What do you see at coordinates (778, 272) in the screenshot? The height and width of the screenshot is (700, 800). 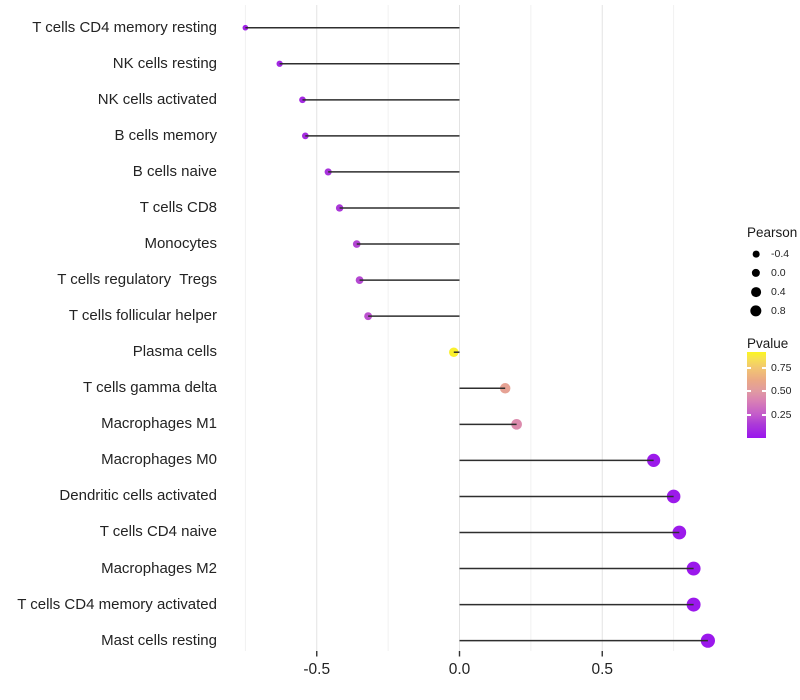 I see `pearson-legend-item-label: 0.0` at bounding box center [778, 272].